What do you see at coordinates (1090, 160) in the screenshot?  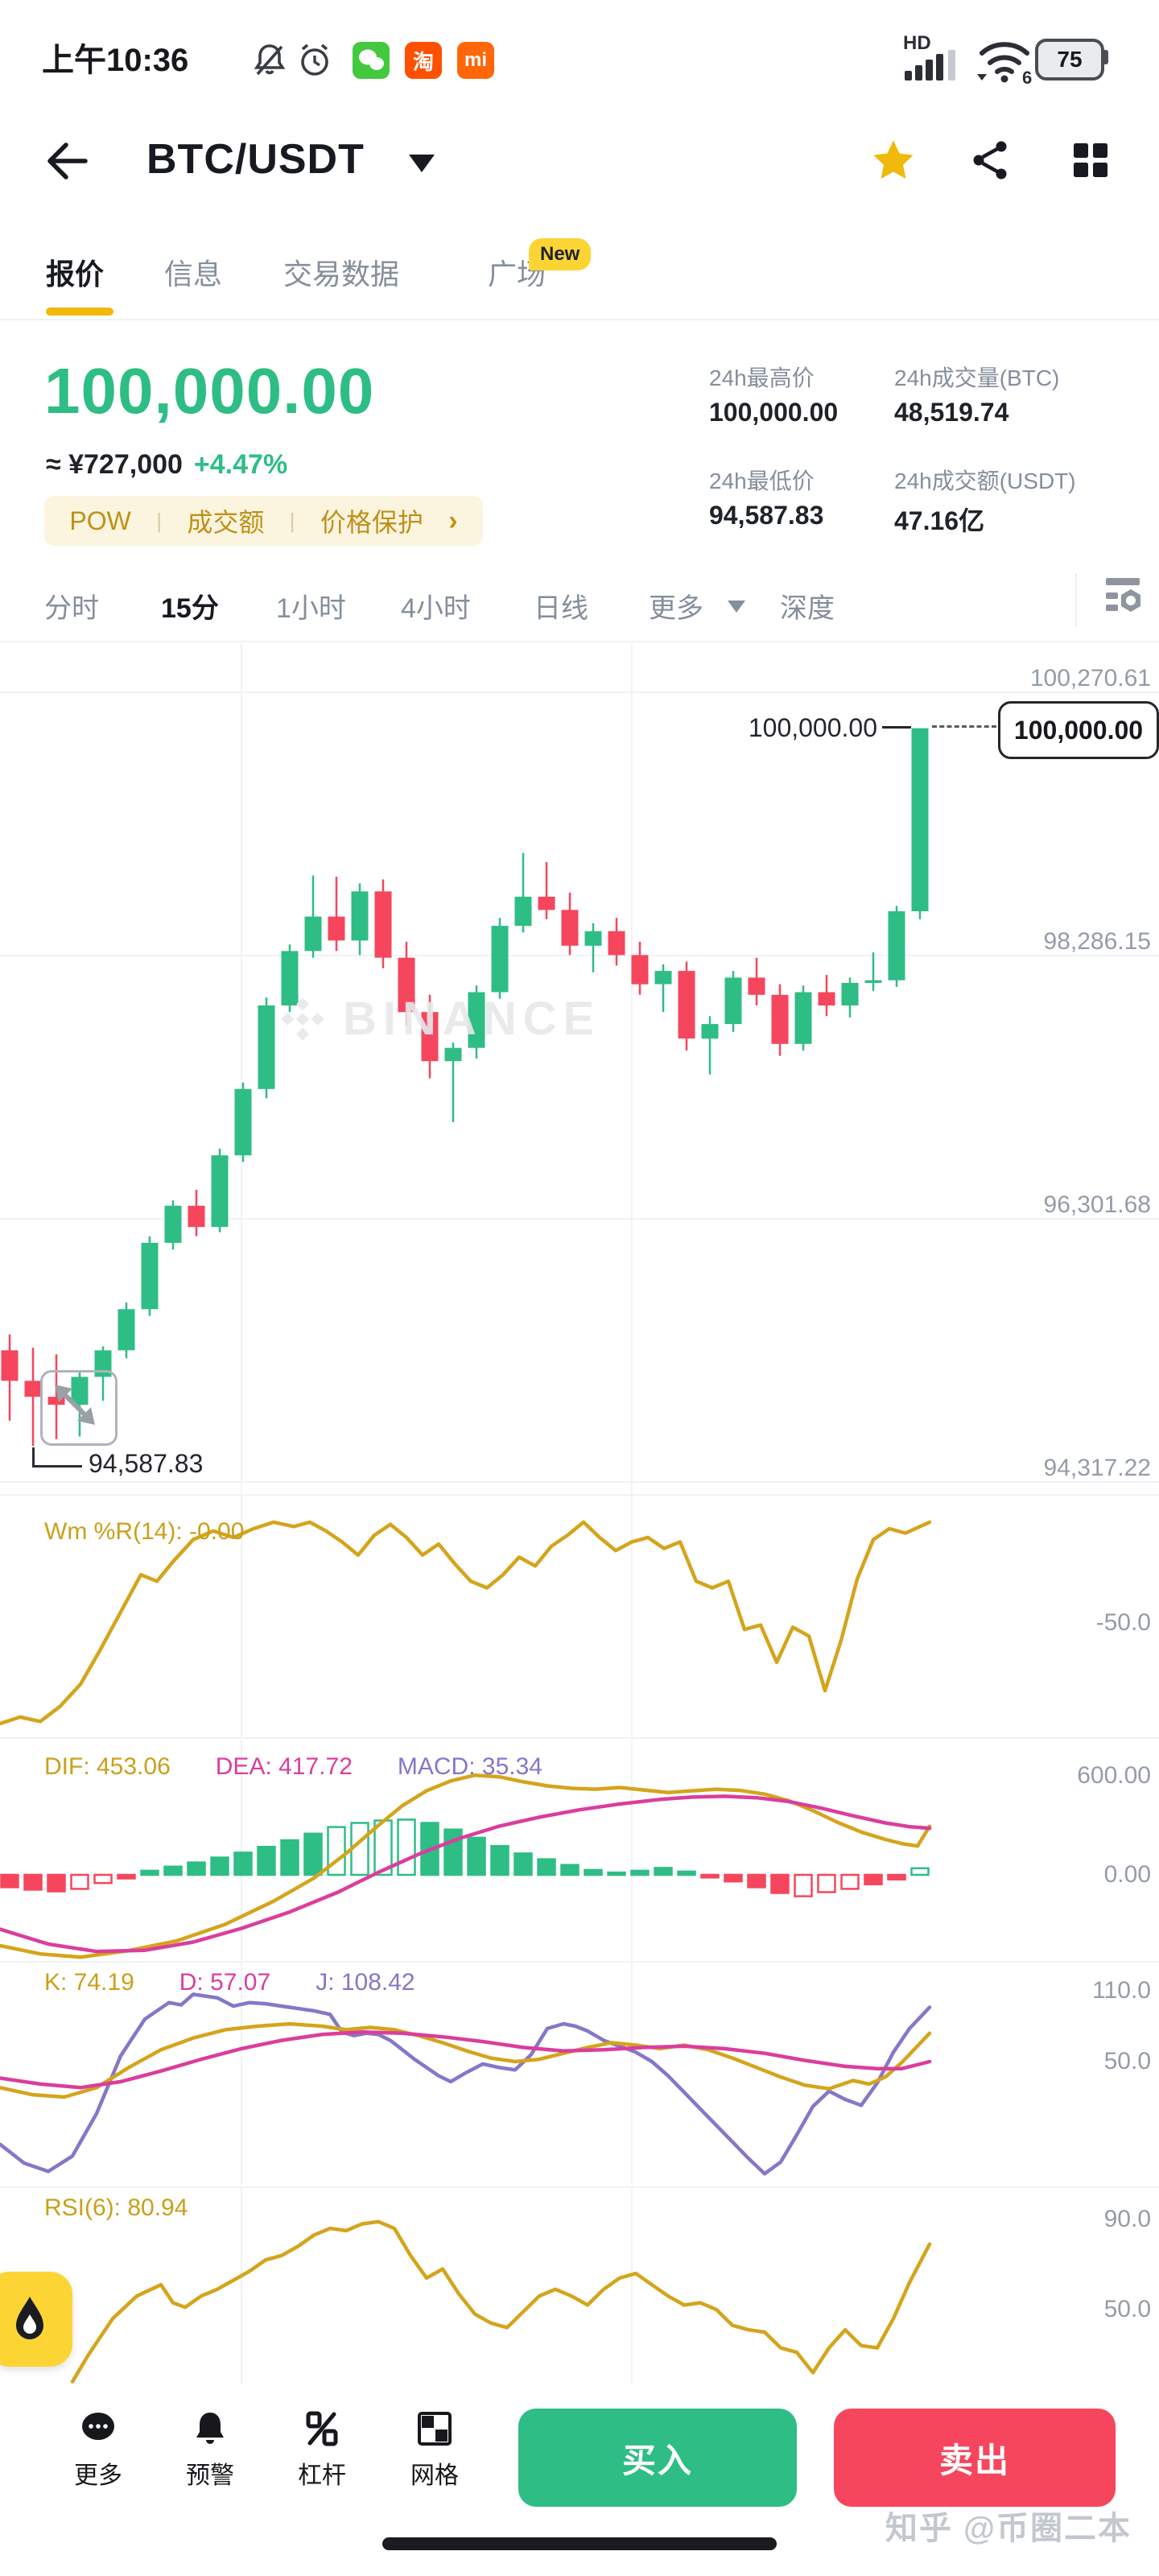 I see `apps-grid-icon` at bounding box center [1090, 160].